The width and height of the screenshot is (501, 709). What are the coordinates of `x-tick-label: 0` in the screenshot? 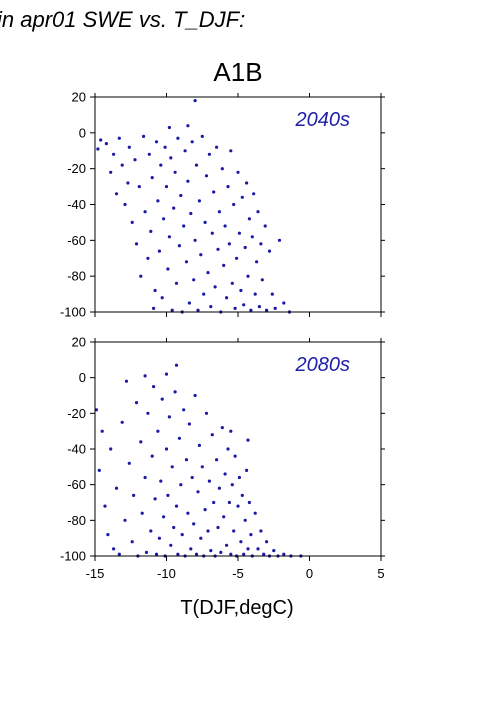 It's located at (309, 573).